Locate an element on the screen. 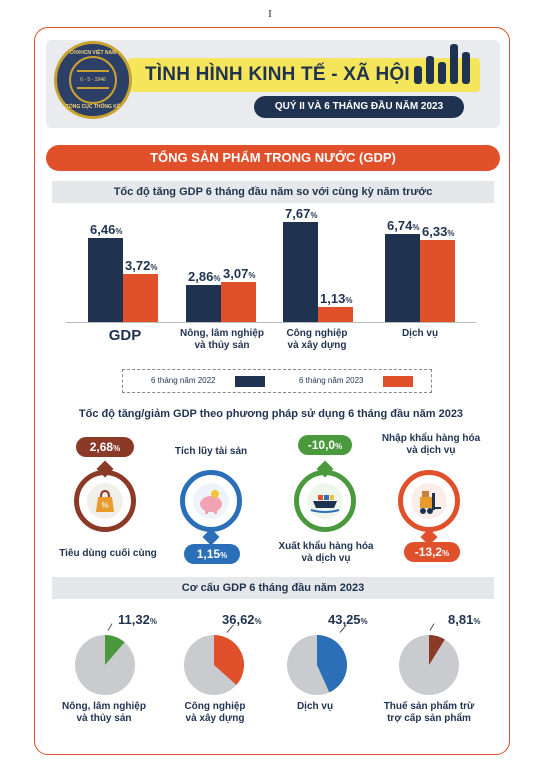 The width and height of the screenshot is (540, 763). bar-chart-icon is located at coordinates (442, 64).